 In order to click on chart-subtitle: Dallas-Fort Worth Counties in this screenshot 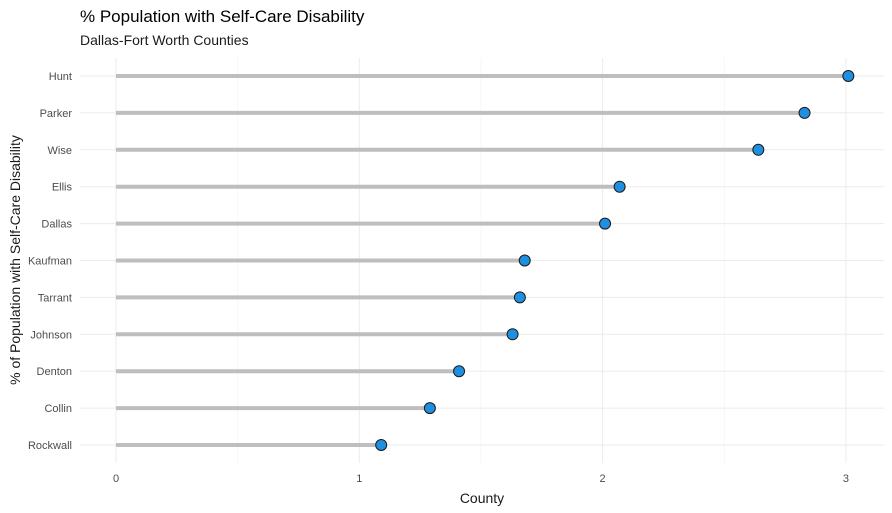, I will do `click(164, 40)`.